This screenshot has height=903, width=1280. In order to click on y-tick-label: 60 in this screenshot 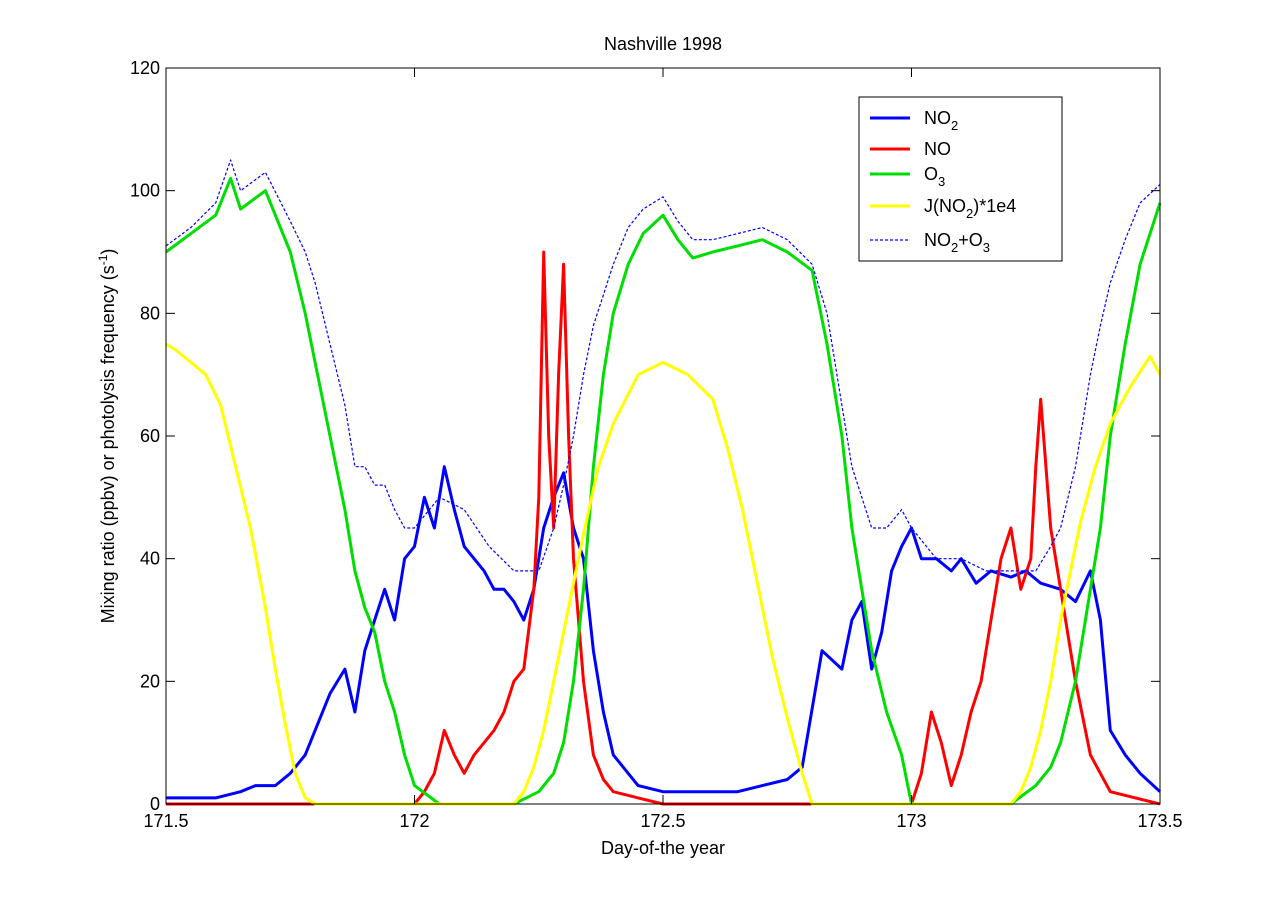, I will do `click(150, 436)`.